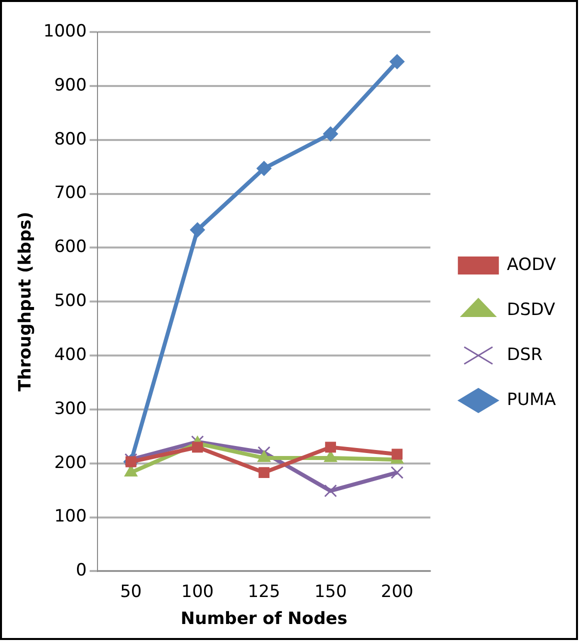  I want to click on y-tick-label: 1000, so click(65, 31).